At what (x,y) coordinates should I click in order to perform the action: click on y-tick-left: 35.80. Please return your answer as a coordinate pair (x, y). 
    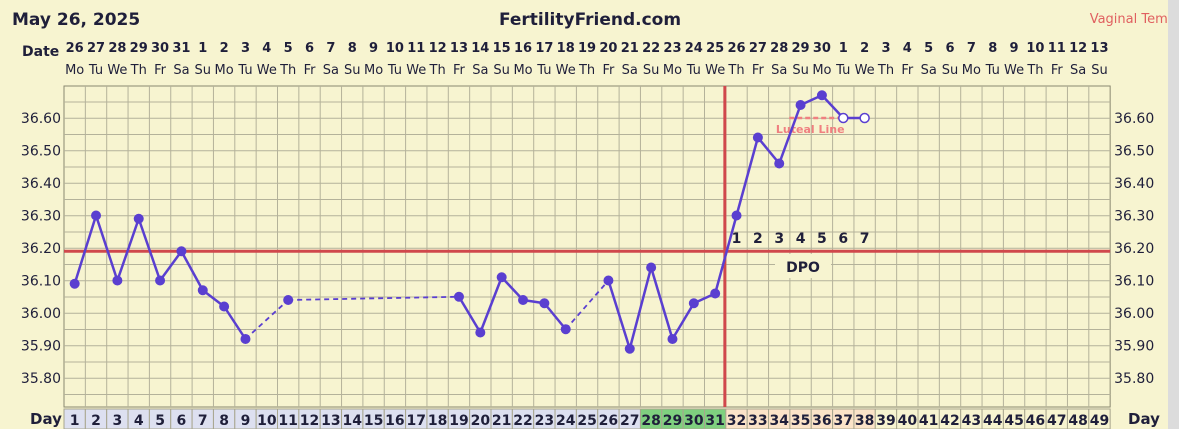
    Looking at the image, I should click on (41, 379).